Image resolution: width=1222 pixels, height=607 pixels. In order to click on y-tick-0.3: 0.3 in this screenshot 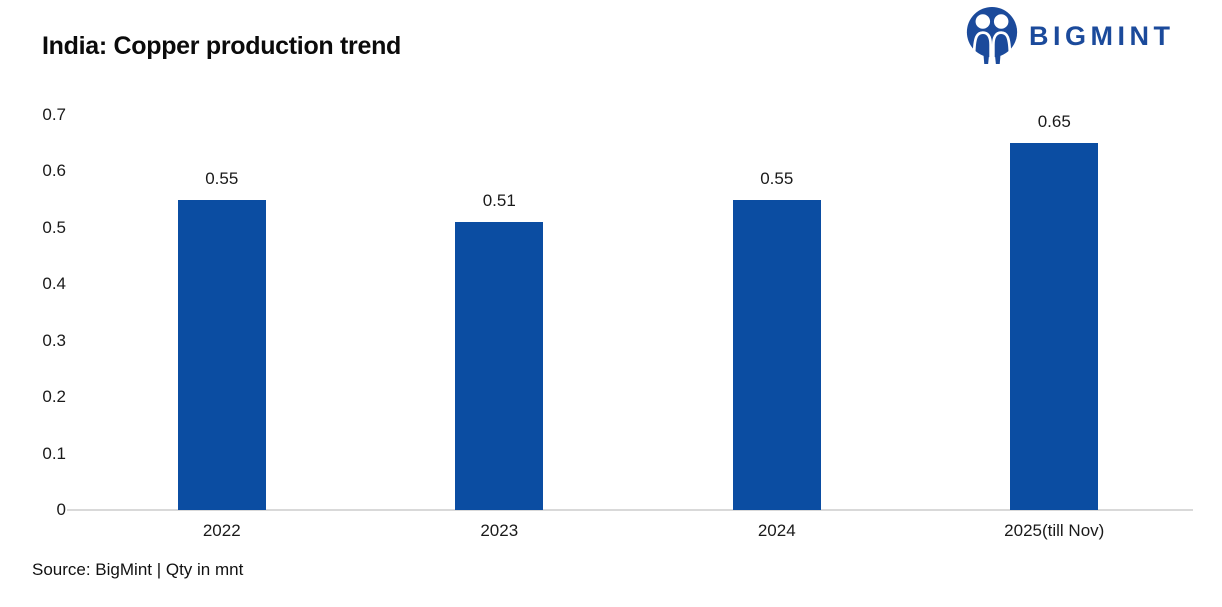, I will do `click(54, 340)`.